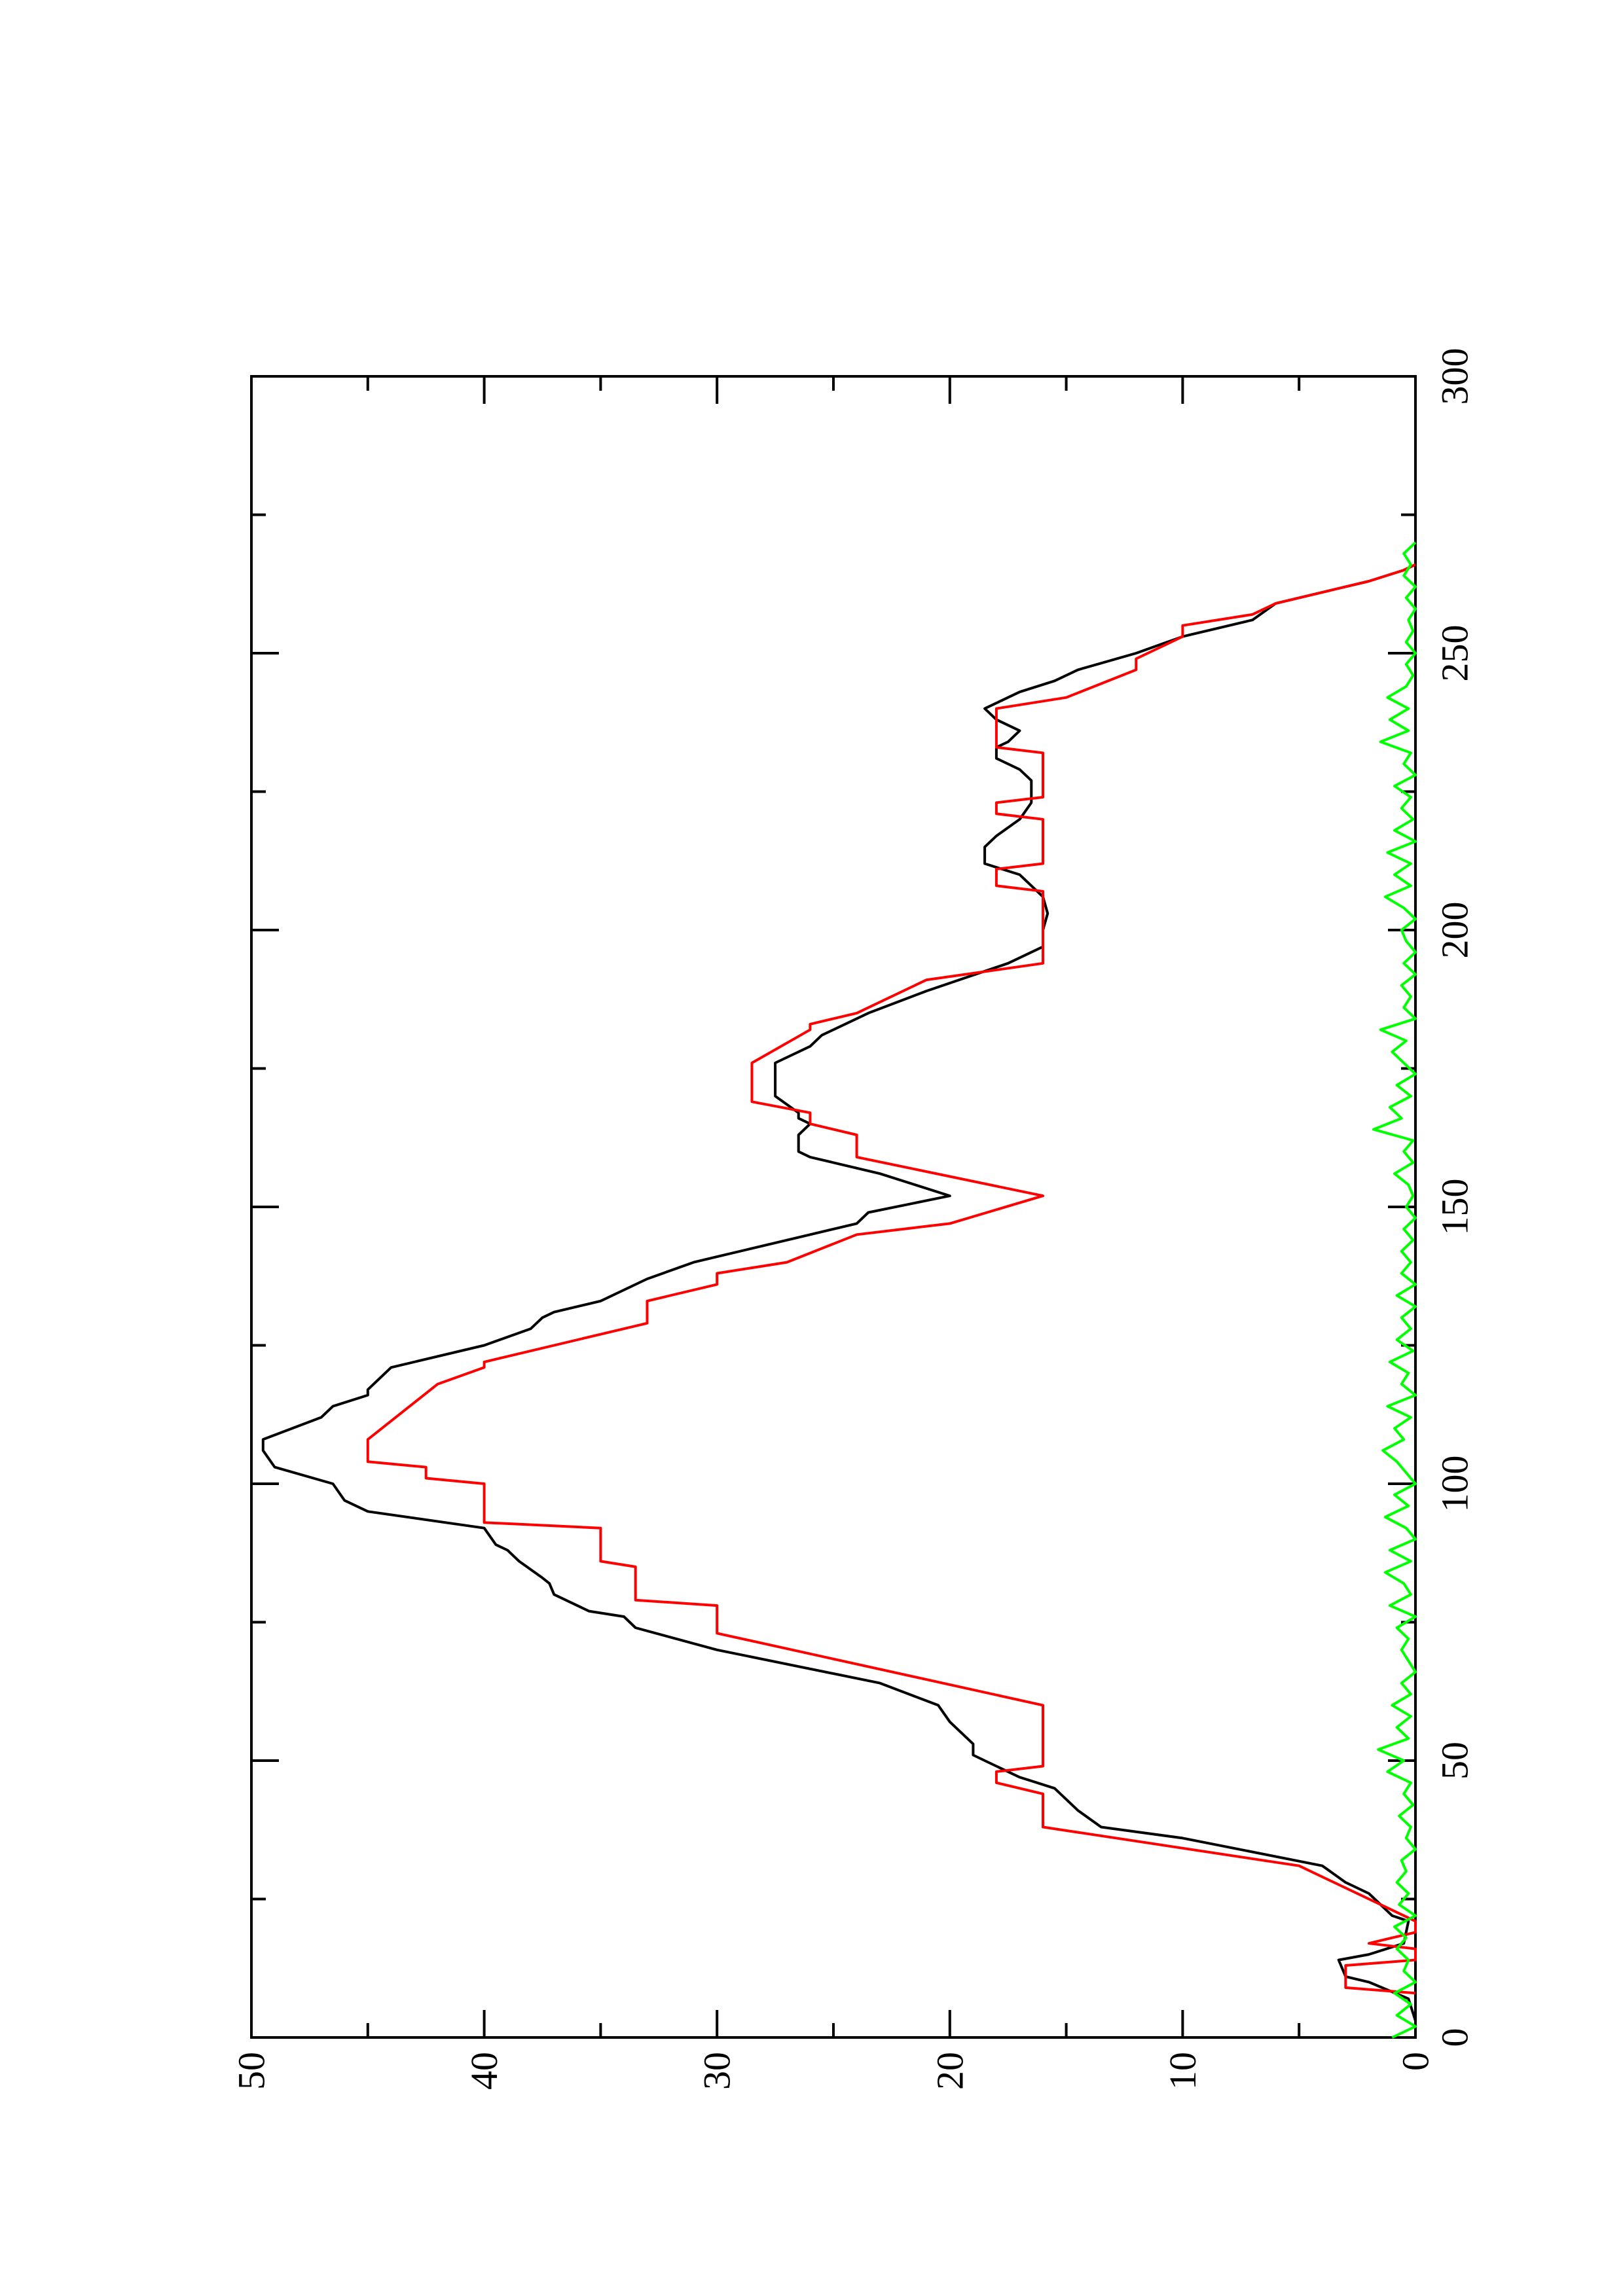 The width and height of the screenshot is (1623, 2296). Describe the element at coordinates (251, 2071) in the screenshot. I see `y-tick-label: 50` at that location.